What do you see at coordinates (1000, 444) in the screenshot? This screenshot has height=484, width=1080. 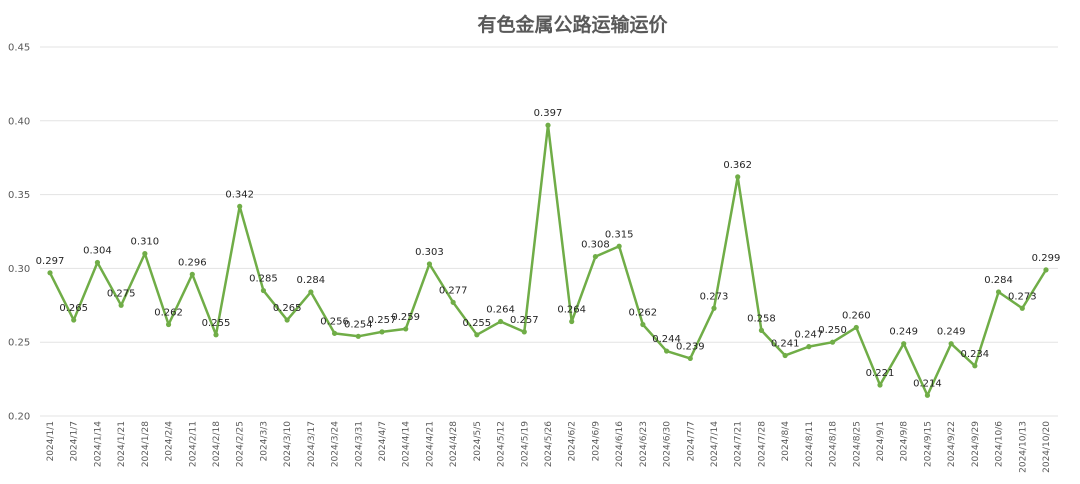 I see `x-tick-label: 2024/10/6` at bounding box center [1000, 444].